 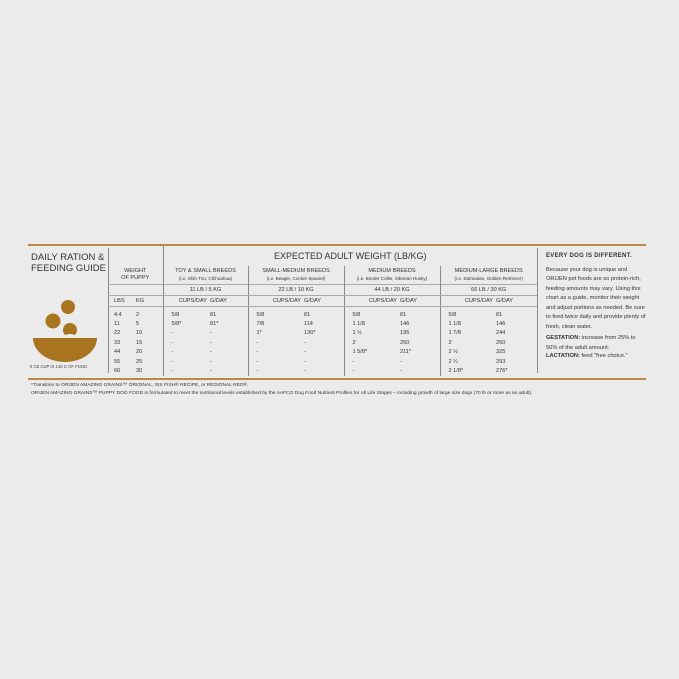 What do you see at coordinates (405, 333) in the screenshot?
I see `grams-cell: 195` at bounding box center [405, 333].